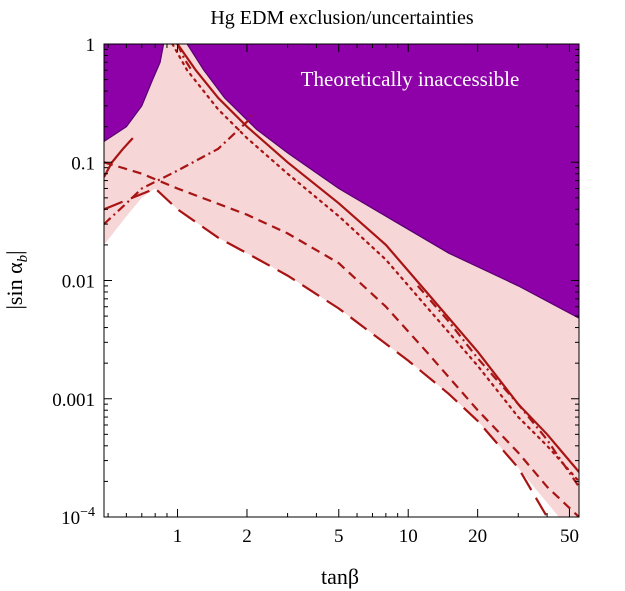  I want to click on y-tick-label: 0.1, so click(83, 163).